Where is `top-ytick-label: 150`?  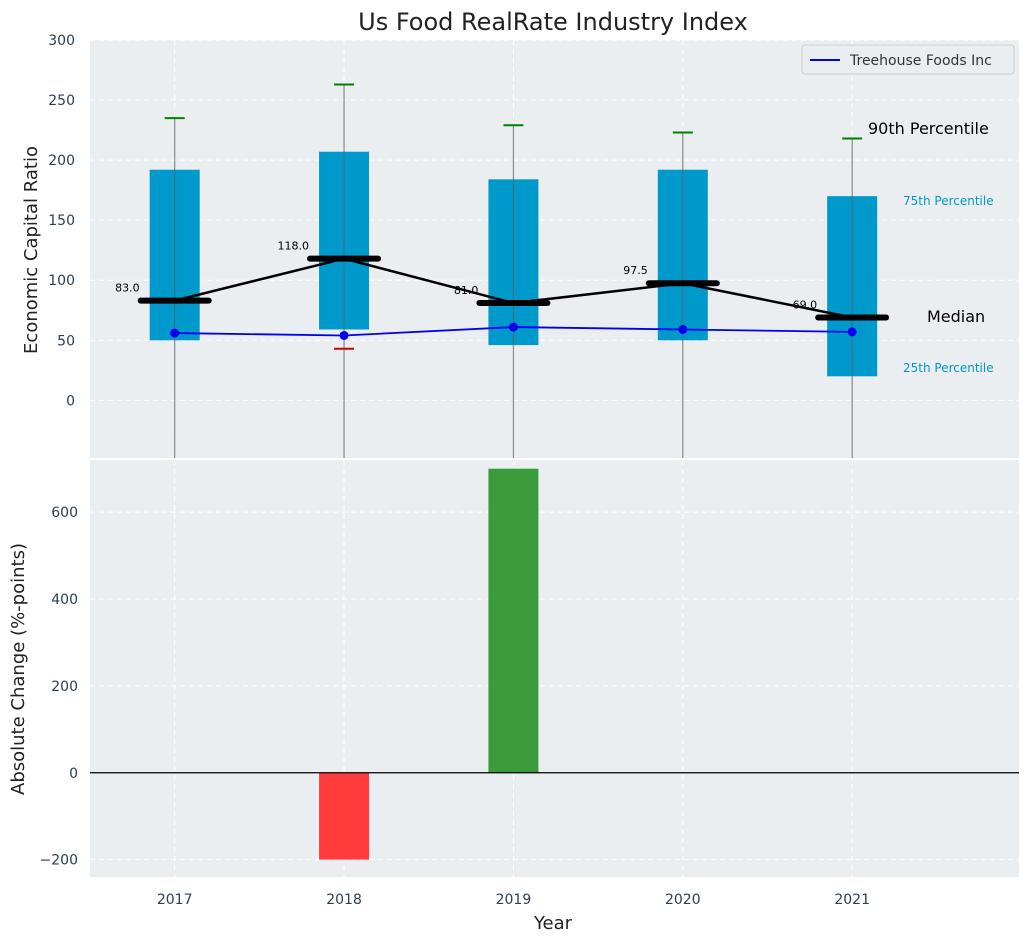 top-ytick-label: 150 is located at coordinates (61, 221).